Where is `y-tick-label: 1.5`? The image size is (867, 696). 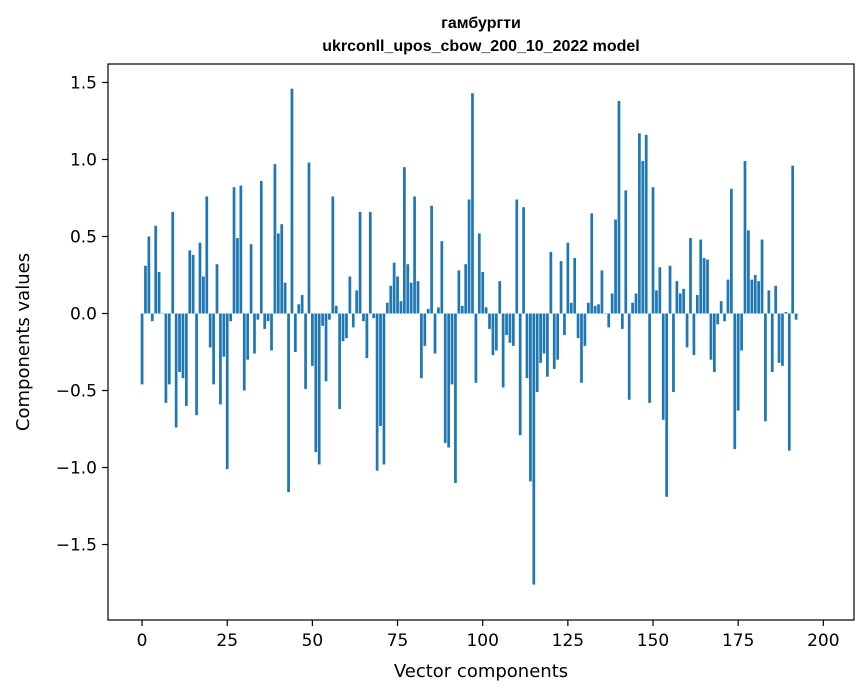 y-tick-label: 1.5 is located at coordinates (83, 83).